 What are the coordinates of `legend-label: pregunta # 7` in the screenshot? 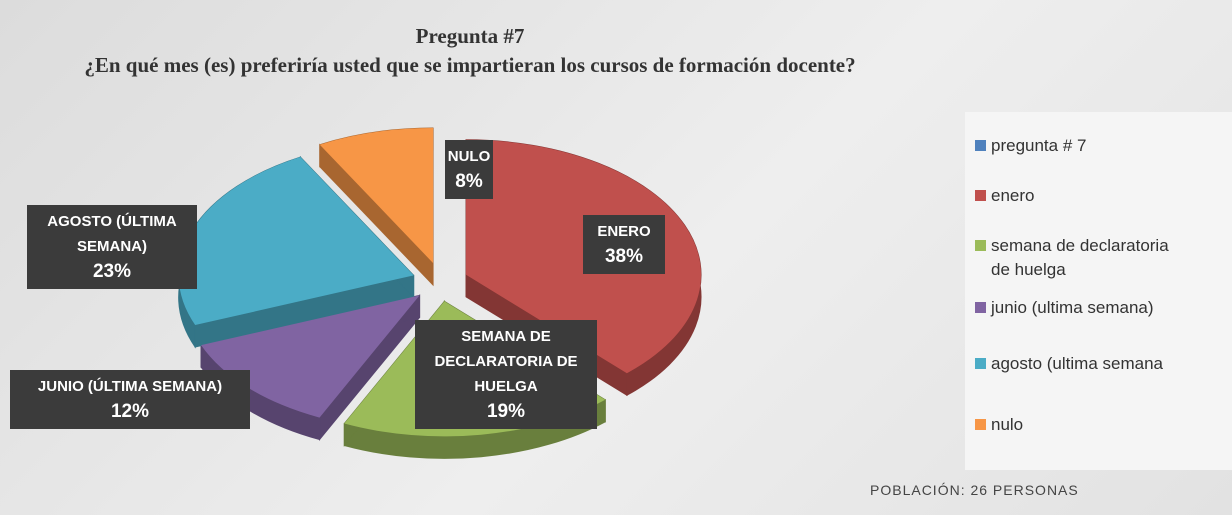 It's located at (1039, 145).